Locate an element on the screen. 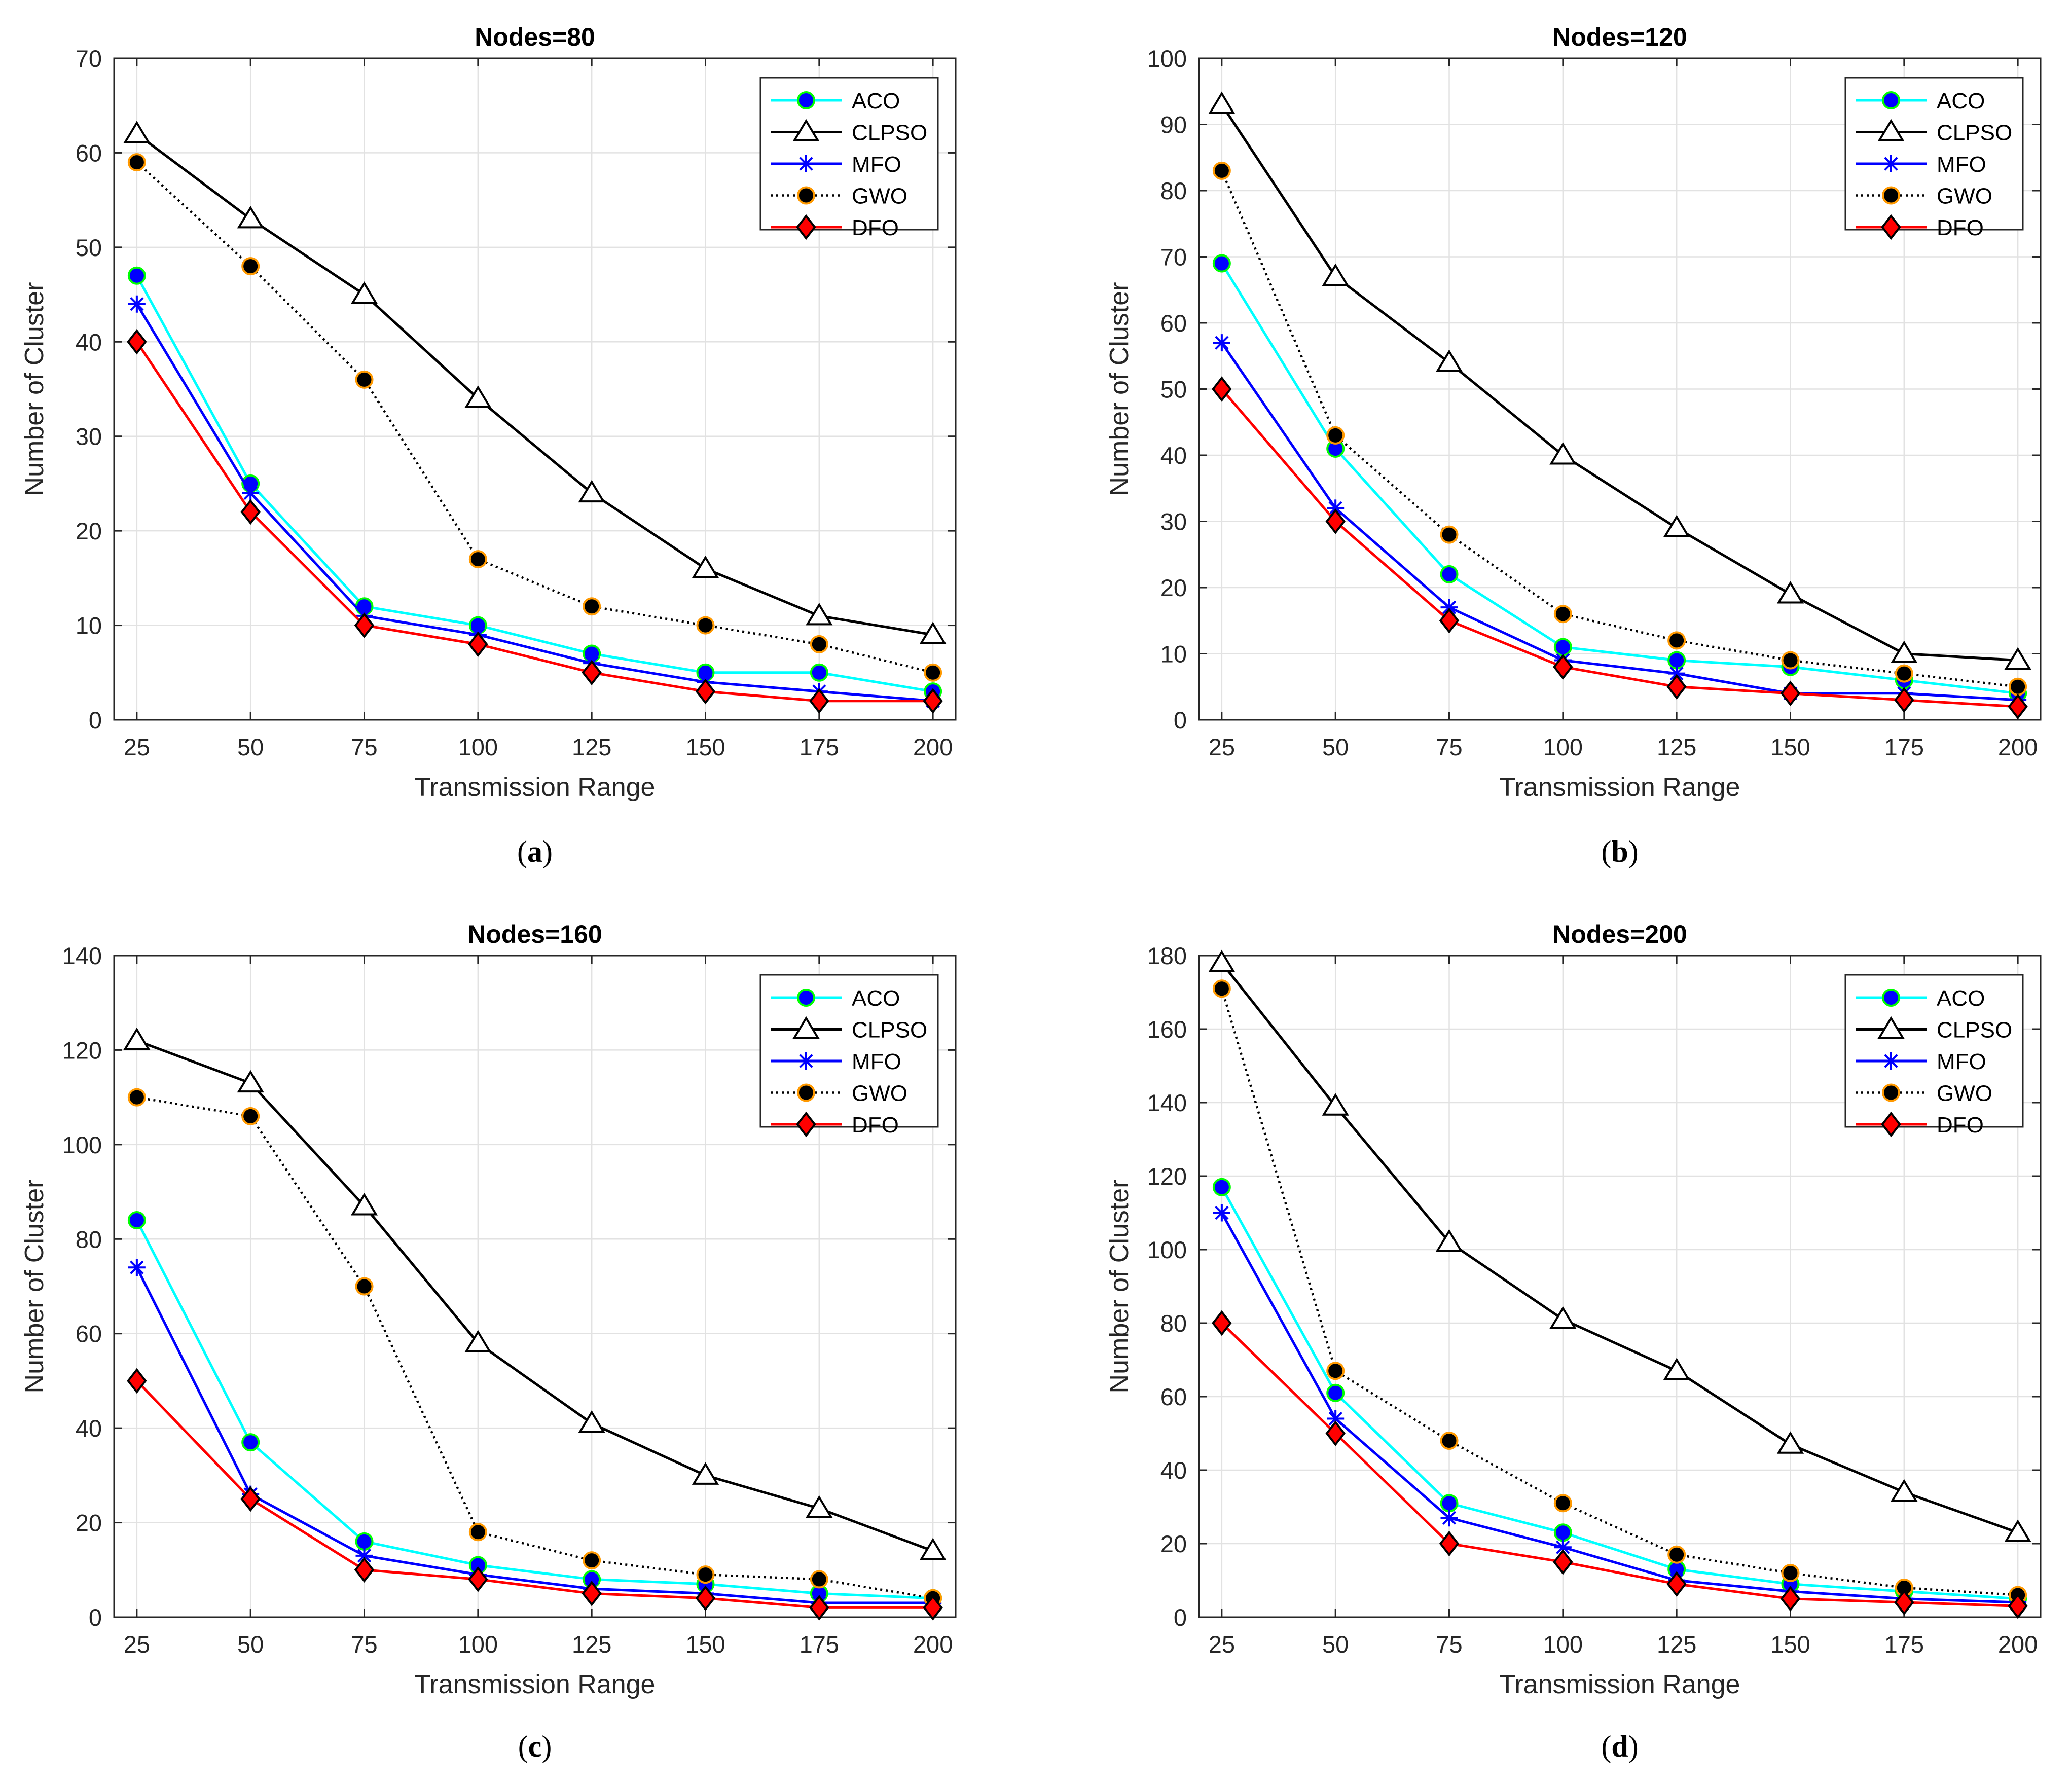  y-tick-label: 30 is located at coordinates (1173, 521).